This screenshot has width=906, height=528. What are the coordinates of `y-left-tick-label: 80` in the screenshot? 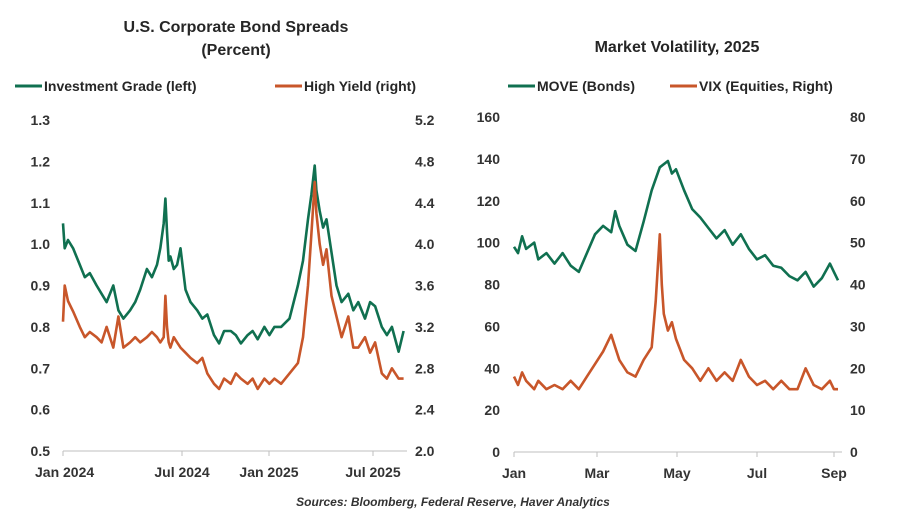 It's located at (492, 285).